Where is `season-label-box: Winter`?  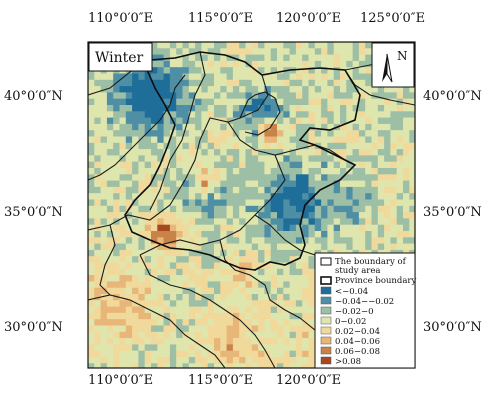 season-label-box: Winter is located at coordinates (120, 57).